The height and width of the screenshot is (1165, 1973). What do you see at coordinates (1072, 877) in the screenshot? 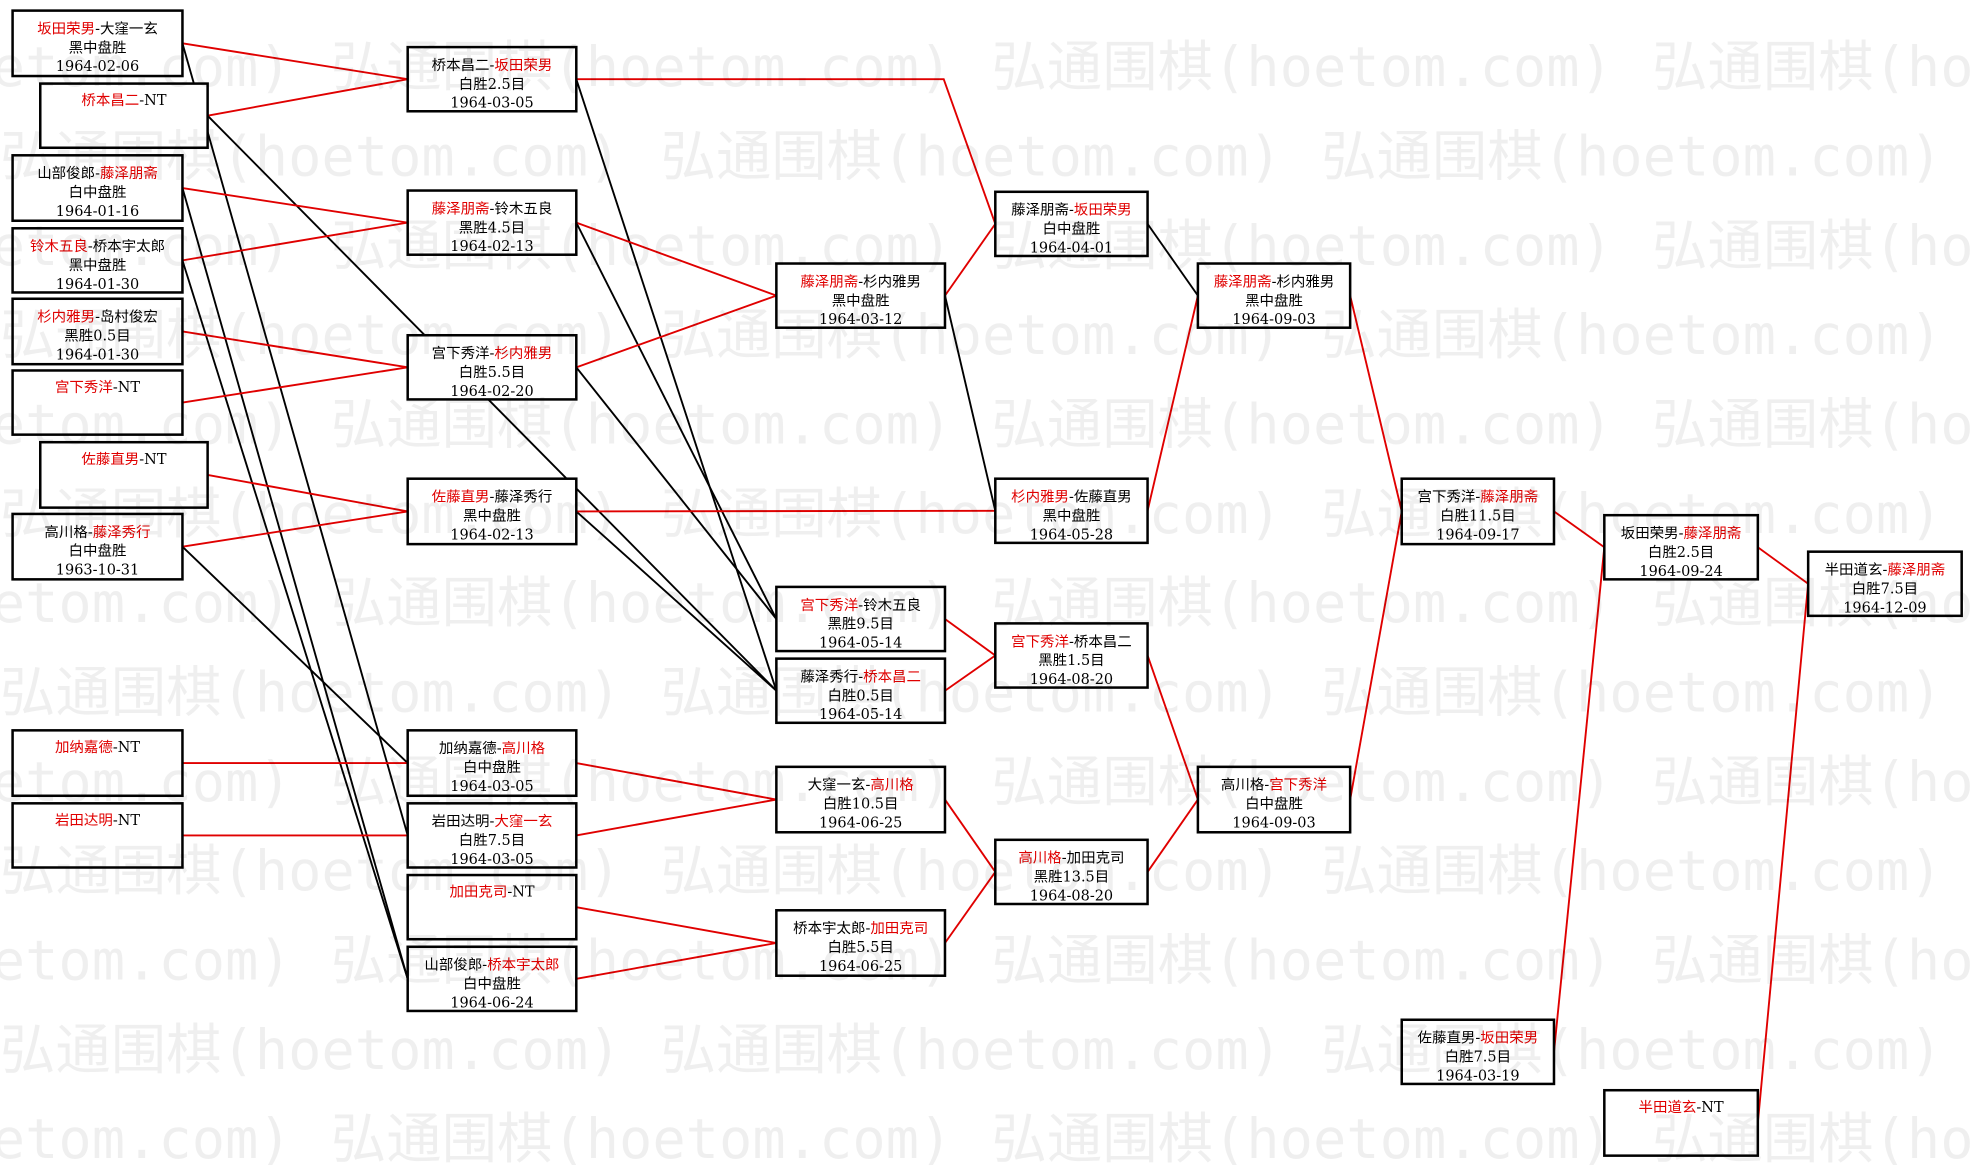
I see `result: 黑胜13.5目` at bounding box center [1072, 877].